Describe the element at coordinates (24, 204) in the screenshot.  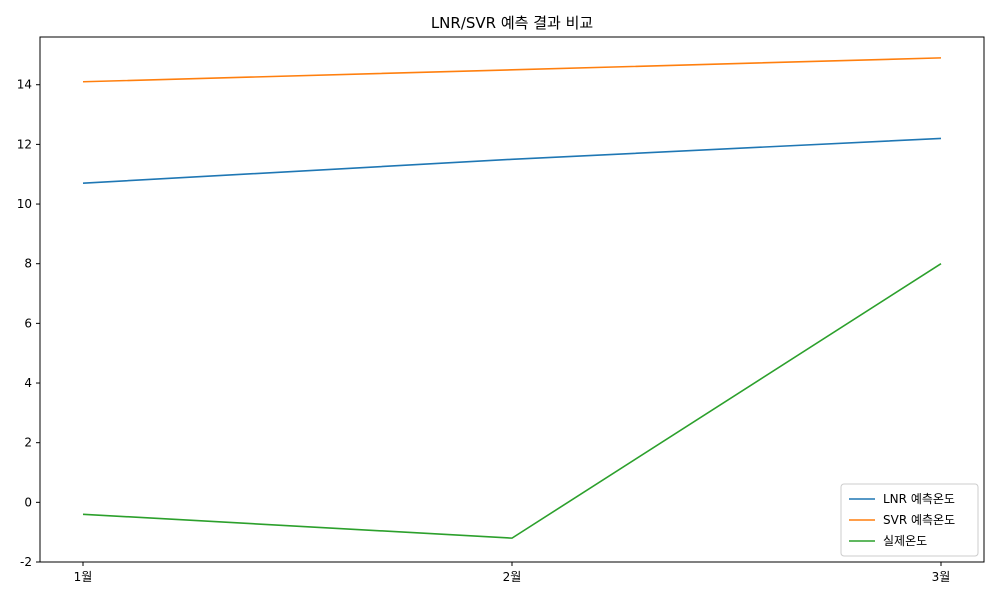
I see `y-tick-label: 10` at that location.